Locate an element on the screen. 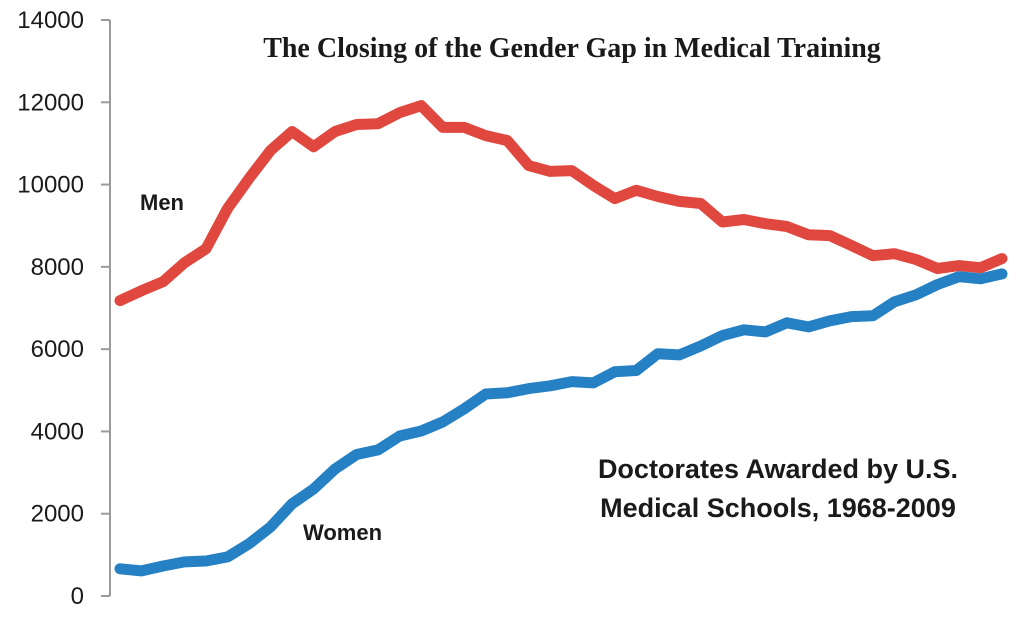 This screenshot has height=620, width=1024. series-label-men: Men is located at coordinates (162, 202).